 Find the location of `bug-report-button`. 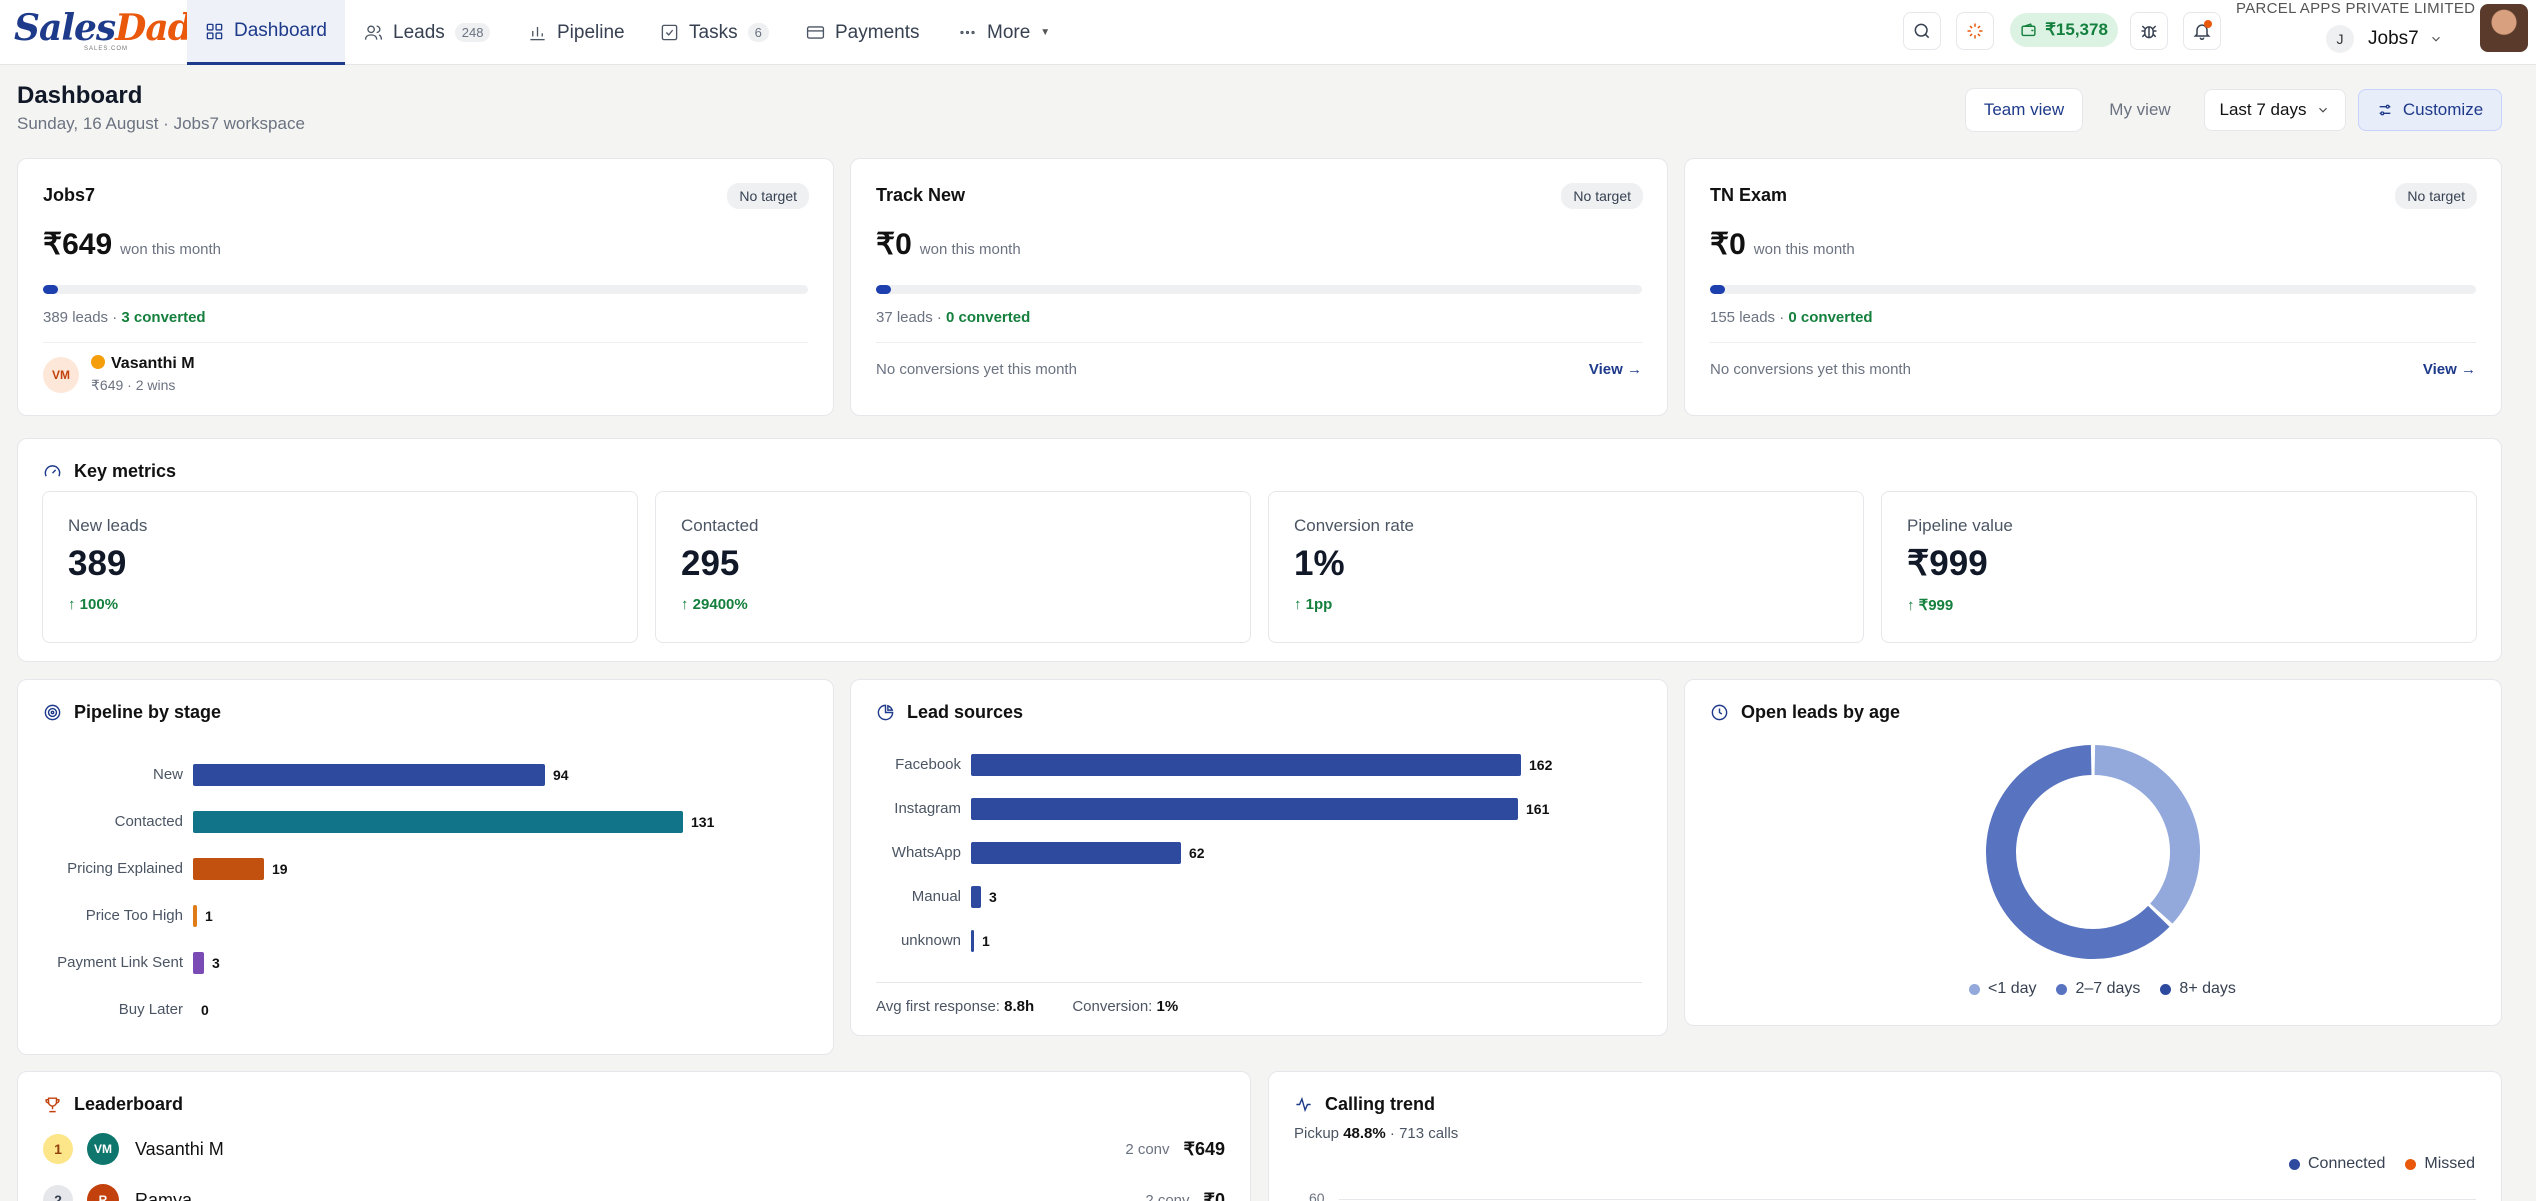

bug-report-button is located at coordinates (2149, 31).